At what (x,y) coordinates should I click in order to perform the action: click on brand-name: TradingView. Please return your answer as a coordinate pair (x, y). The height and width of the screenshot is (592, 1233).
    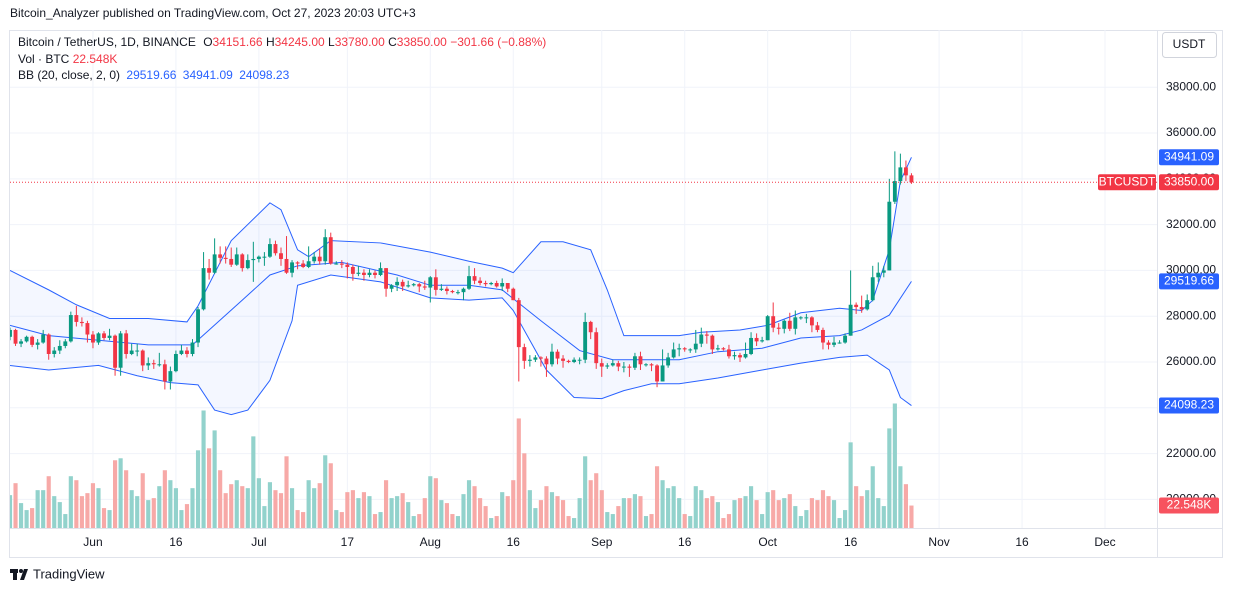
    Looking at the image, I should click on (69, 573).